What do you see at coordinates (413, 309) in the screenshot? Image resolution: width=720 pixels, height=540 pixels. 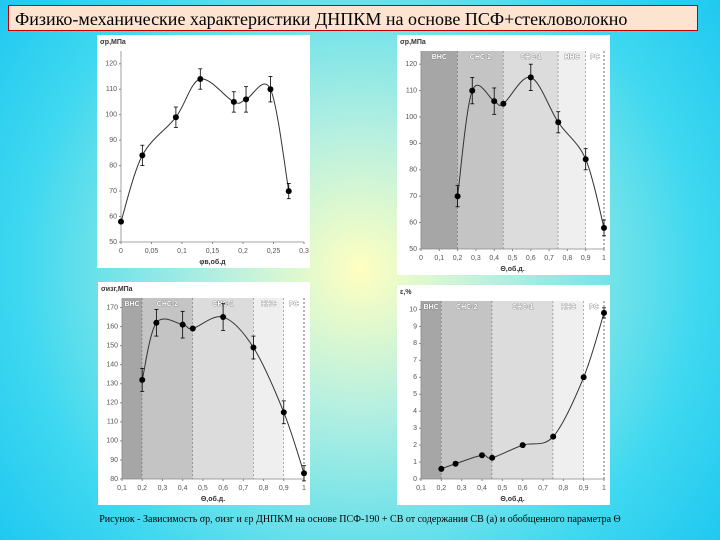 I see `y-tick-label: 10` at bounding box center [413, 309].